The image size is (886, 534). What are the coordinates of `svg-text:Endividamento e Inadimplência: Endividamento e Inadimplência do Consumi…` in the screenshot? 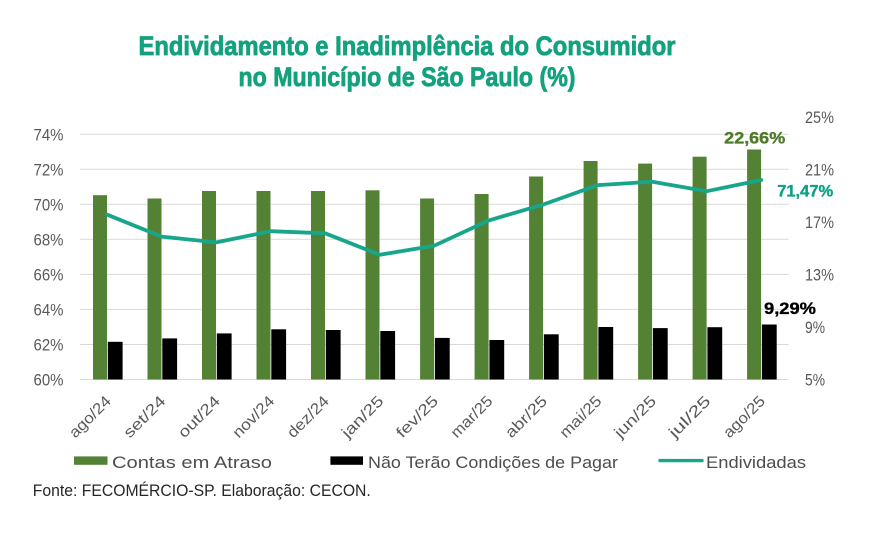 It's located at (407, 46).